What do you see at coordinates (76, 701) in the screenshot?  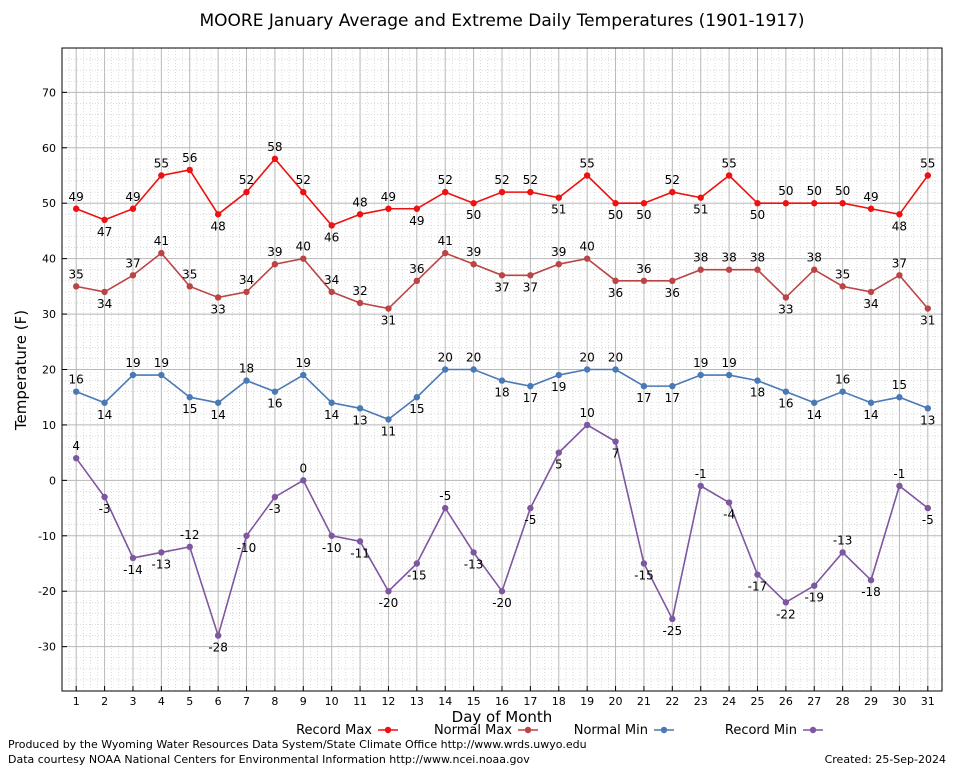 I see `x-tick-label: 1` at bounding box center [76, 701].